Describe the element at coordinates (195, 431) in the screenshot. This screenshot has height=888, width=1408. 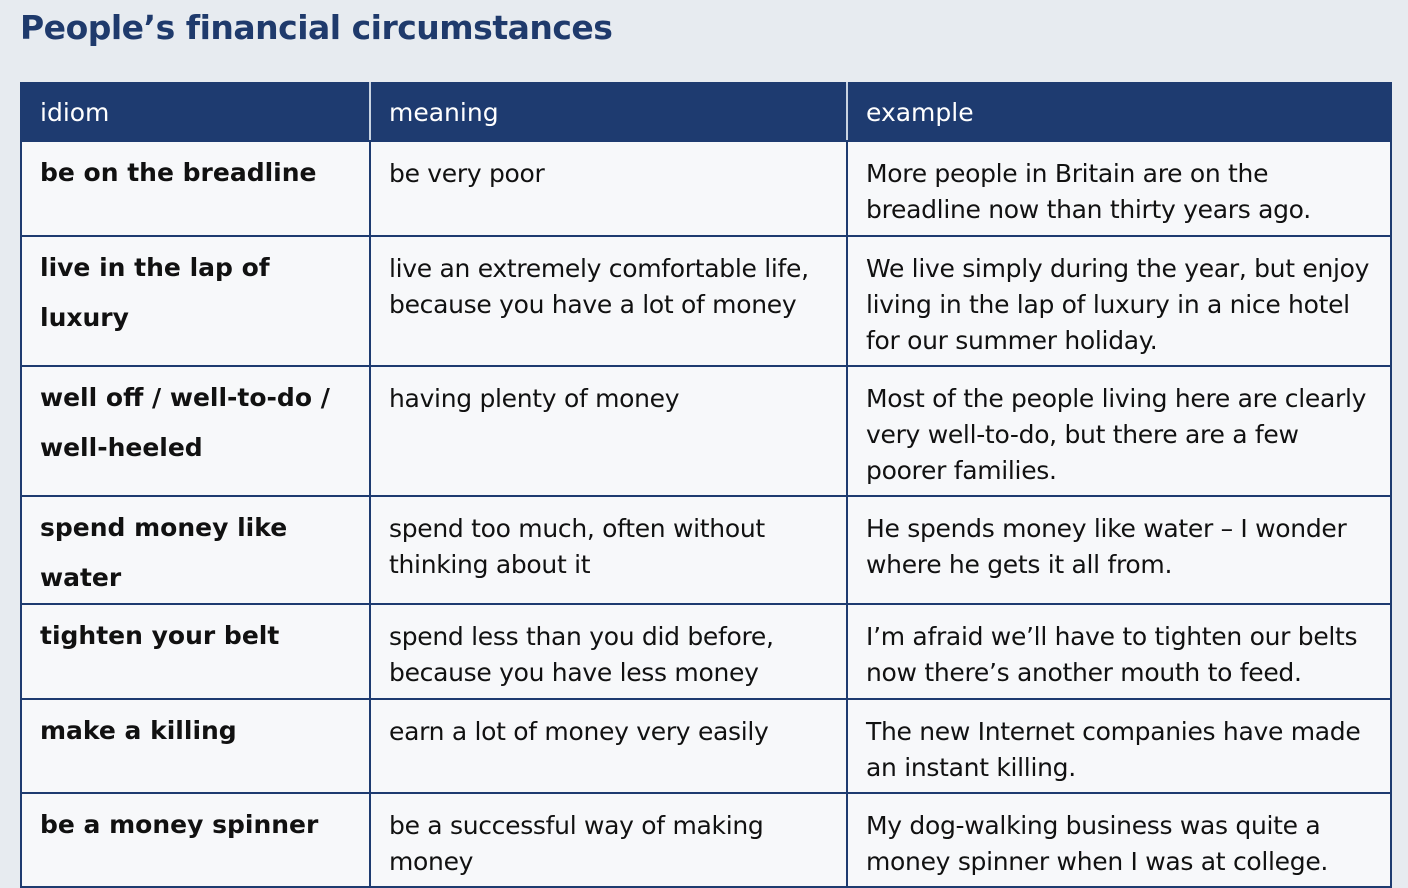
I see `idiom-cell: well off / well-to-do / well-heeled` at that location.